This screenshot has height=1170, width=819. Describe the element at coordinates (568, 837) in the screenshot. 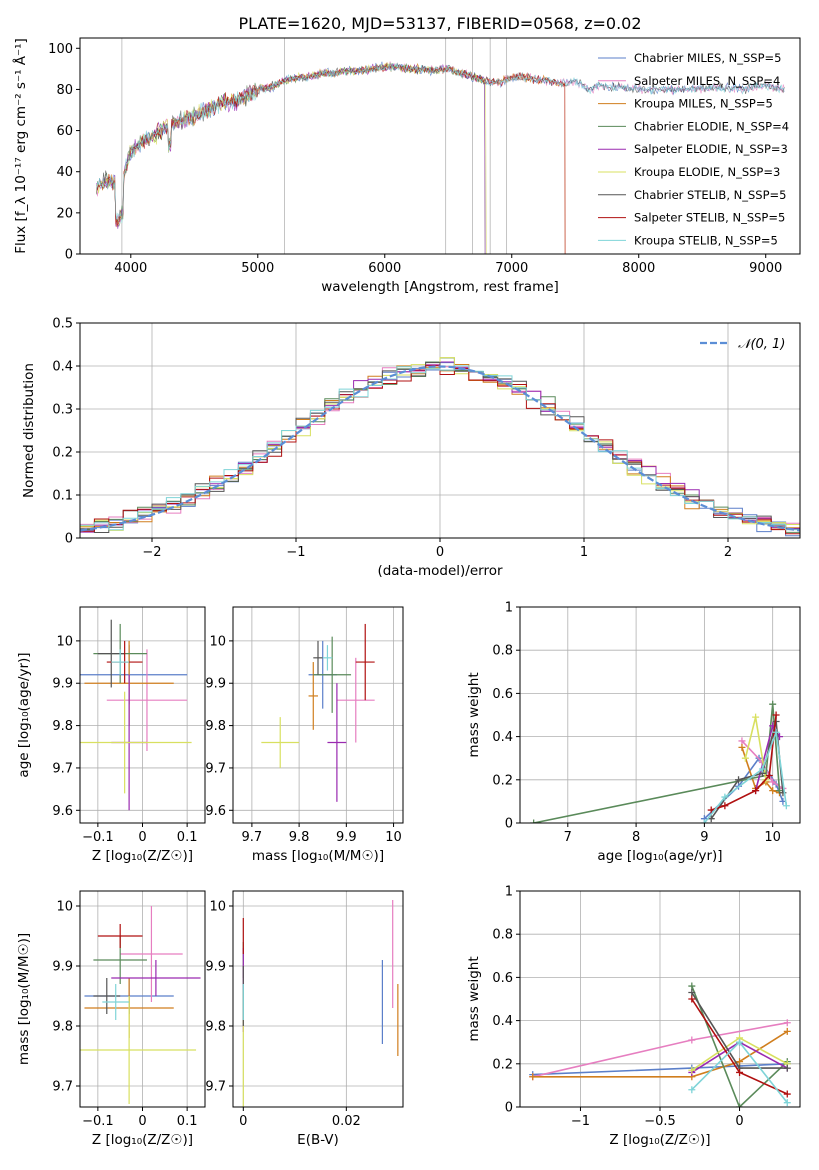

I see `x-tick-label: 7` at that location.